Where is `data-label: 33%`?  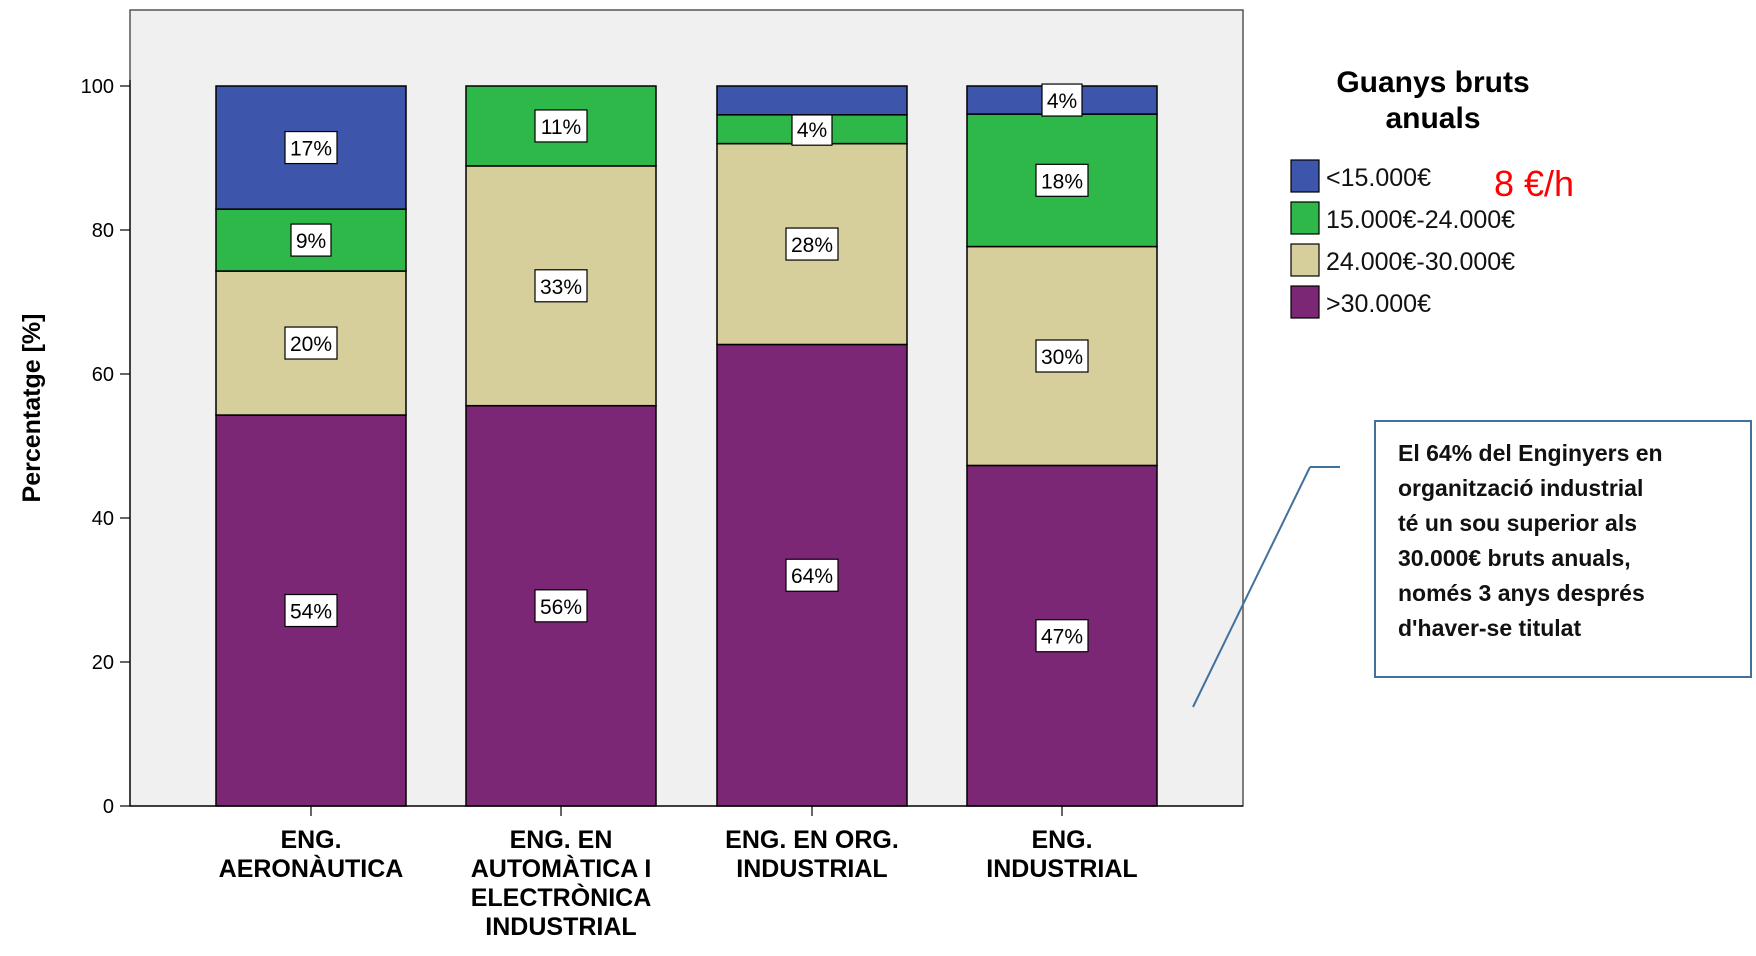
data-label: 33% is located at coordinates (561, 286).